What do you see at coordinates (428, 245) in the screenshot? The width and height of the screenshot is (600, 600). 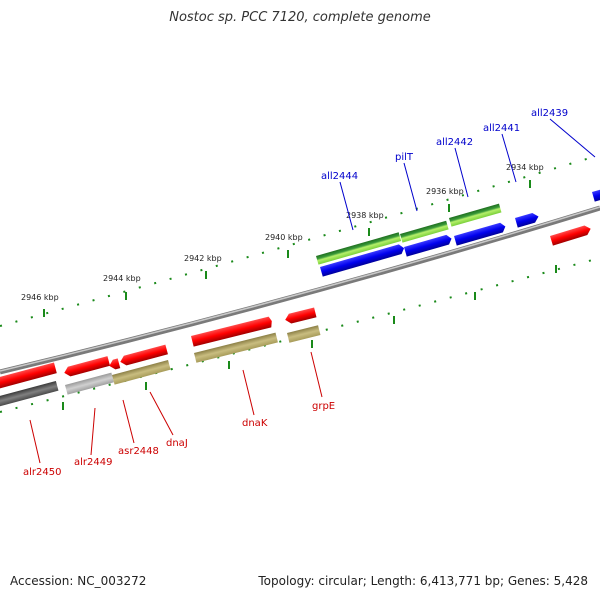 I see `feature-pilT-cds` at bounding box center [428, 245].